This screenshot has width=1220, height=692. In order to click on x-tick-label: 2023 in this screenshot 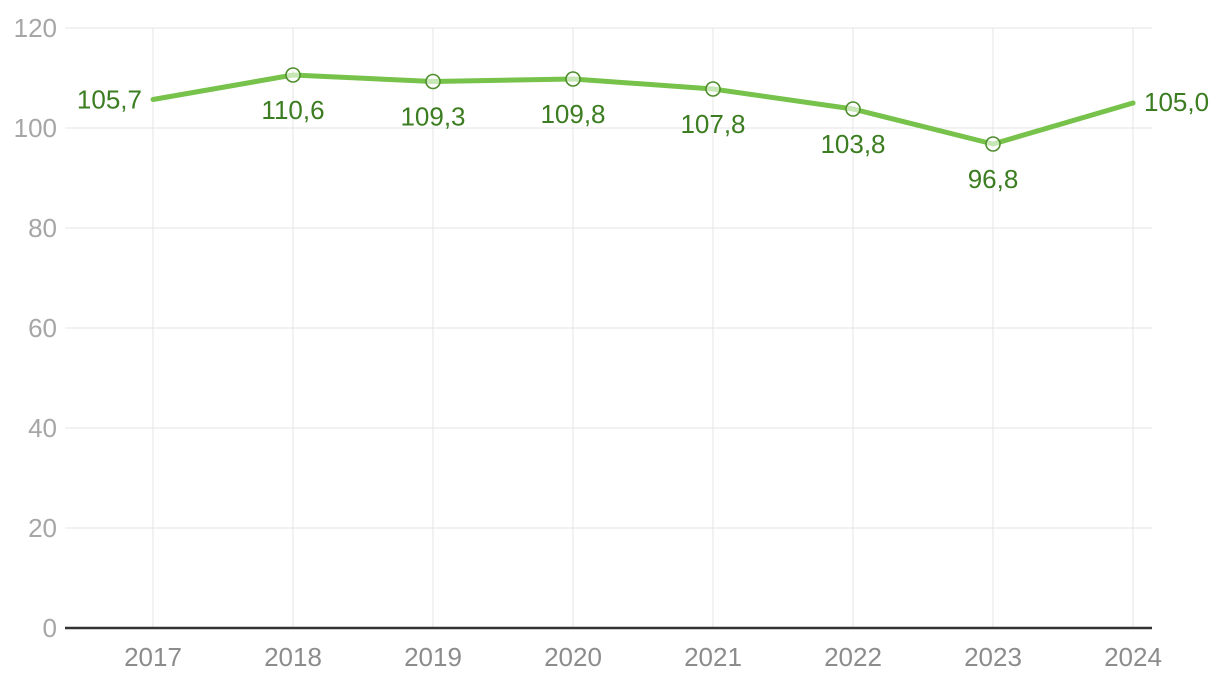, I will do `click(993, 657)`.